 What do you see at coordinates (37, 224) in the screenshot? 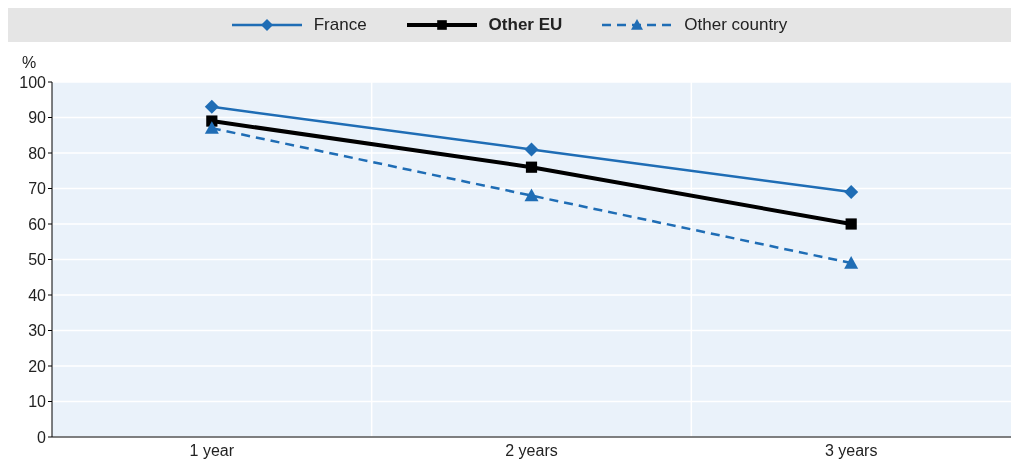
I see `y-tick-label: 60` at bounding box center [37, 224].